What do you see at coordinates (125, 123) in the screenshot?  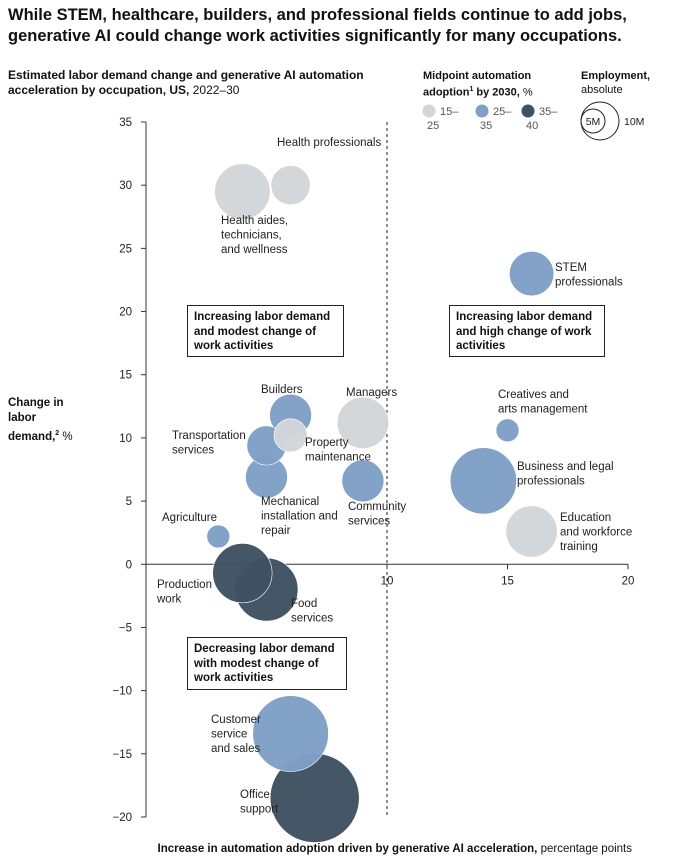 I see `y-tick-label: 35` at bounding box center [125, 123].